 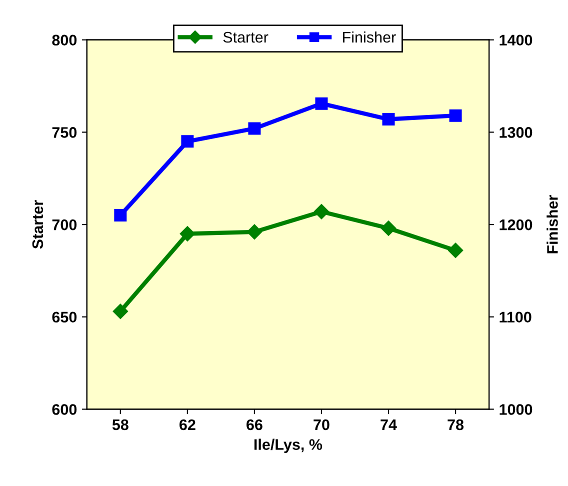 I want to click on legend-label: Finisher, so click(x=369, y=37).